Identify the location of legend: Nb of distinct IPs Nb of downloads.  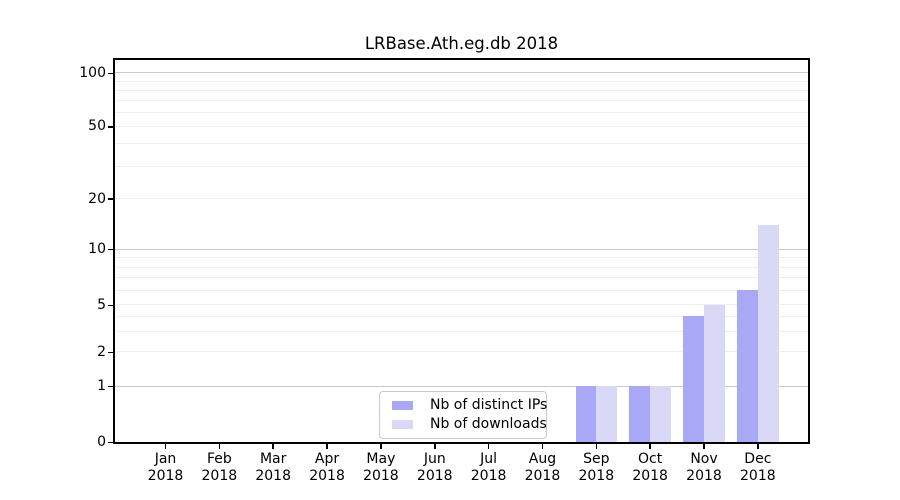
(463, 415).